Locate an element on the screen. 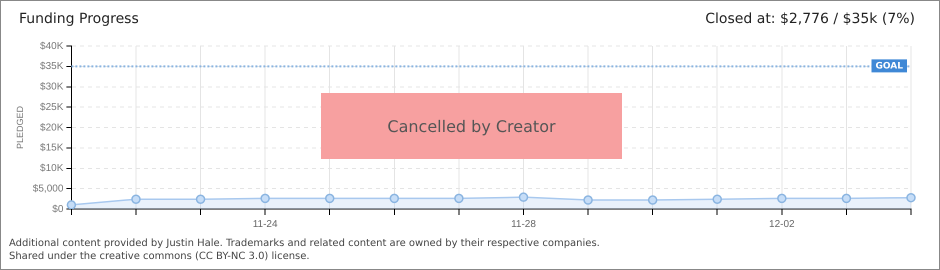 The width and height of the screenshot is (940, 270). y-tick-label: $0 is located at coordinates (58, 209).